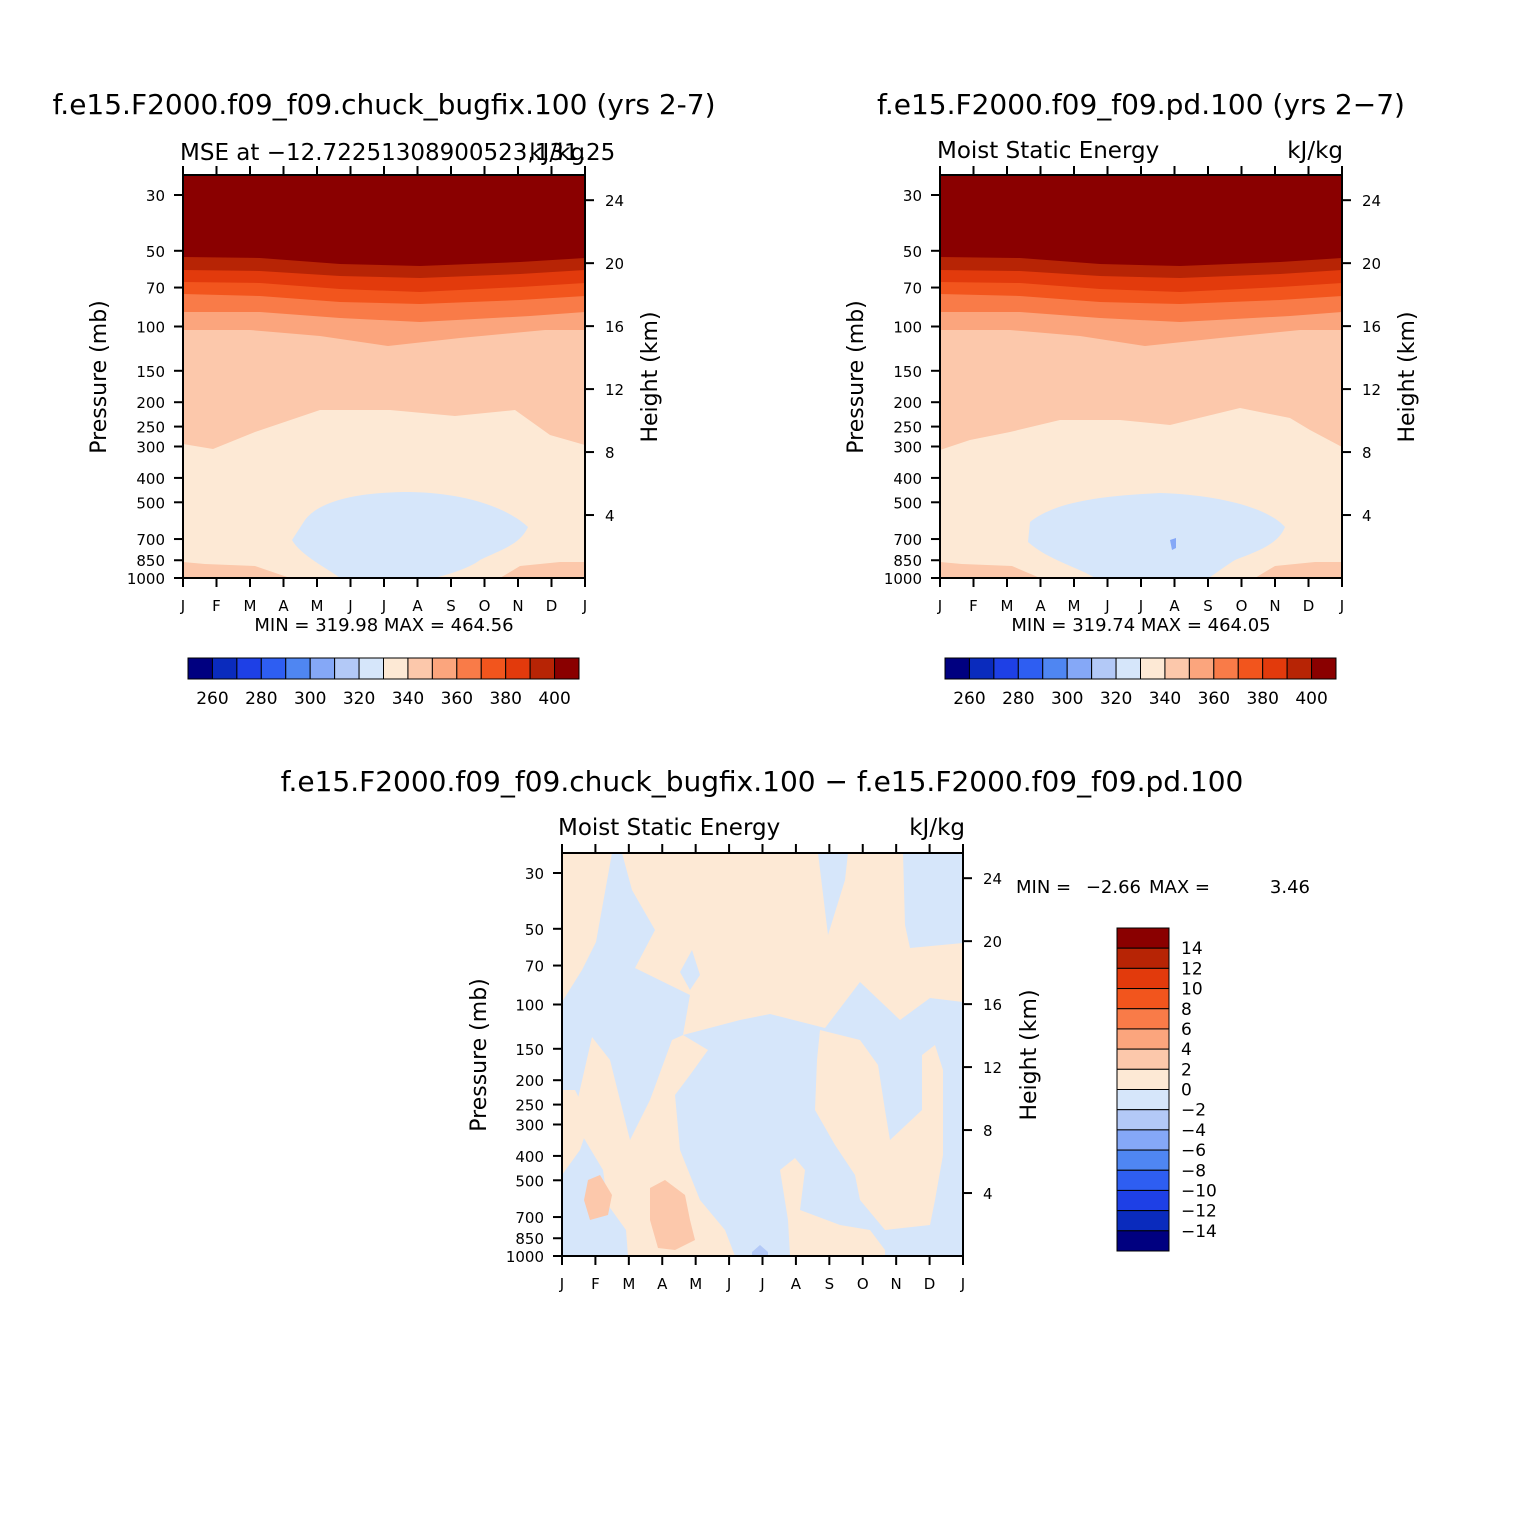 The height and width of the screenshot is (1524, 1524). What do you see at coordinates (1113, 887) in the screenshot?
I see `panel-c-min-value: −2.66` at bounding box center [1113, 887].